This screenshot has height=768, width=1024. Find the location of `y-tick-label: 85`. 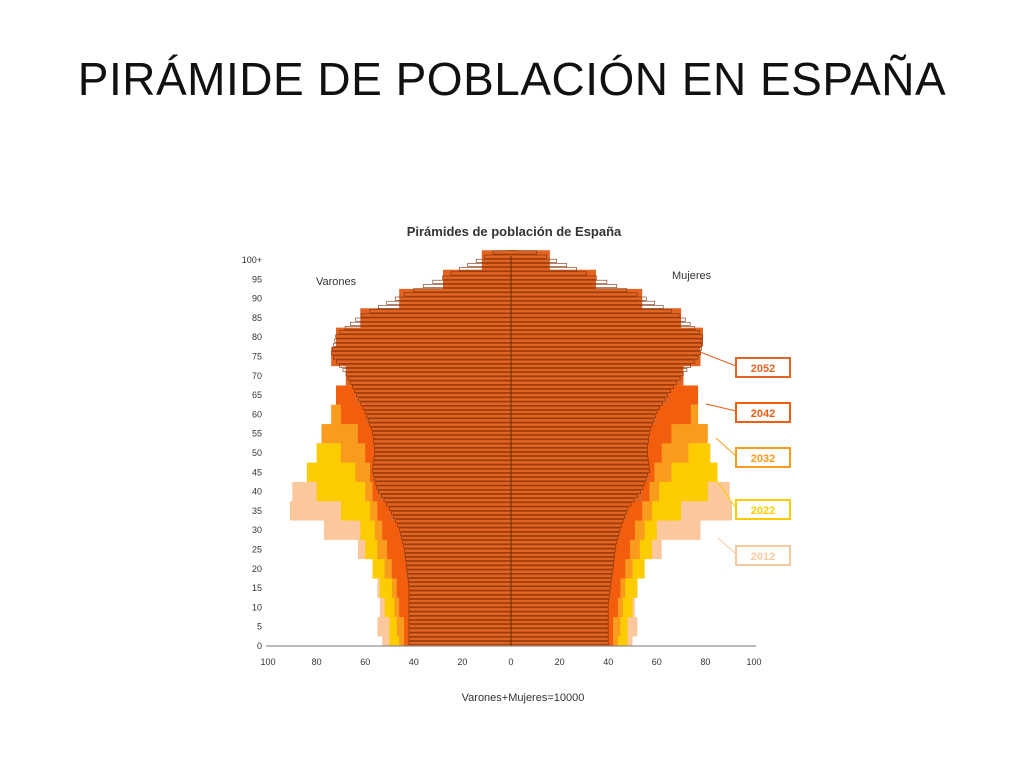

y-tick-label: 85 is located at coordinates (257, 318).